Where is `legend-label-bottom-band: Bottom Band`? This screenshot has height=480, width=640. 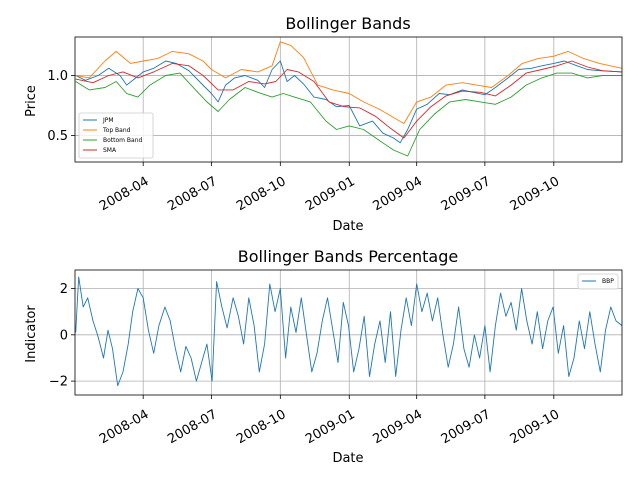 legend-label-bottom-band: Bottom Band is located at coordinates (123, 140).